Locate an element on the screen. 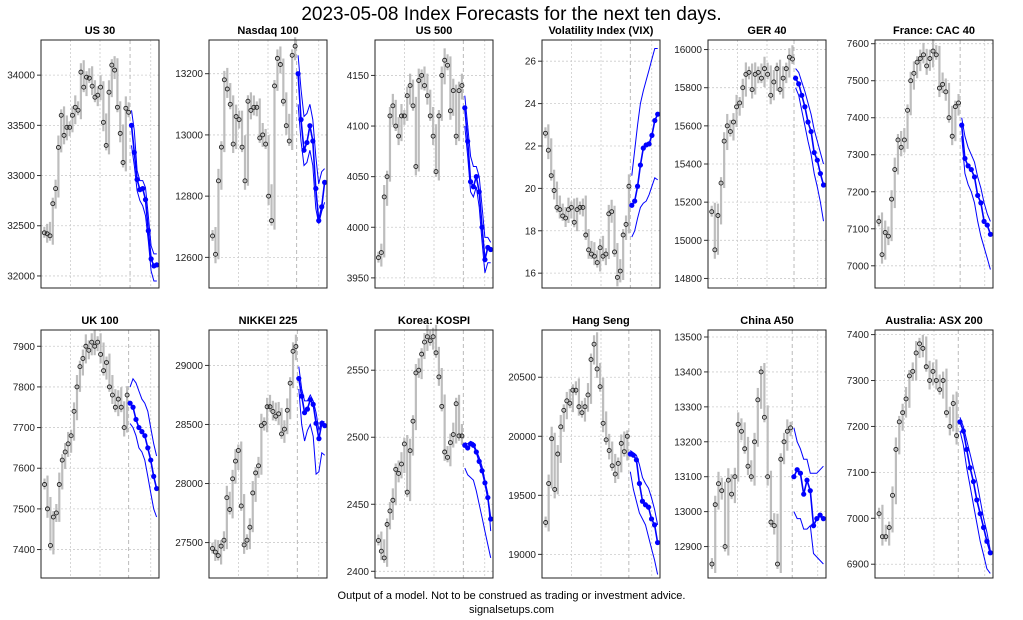 This screenshot has height=620, width=1023. plot-frame is located at coordinates (934, 164).